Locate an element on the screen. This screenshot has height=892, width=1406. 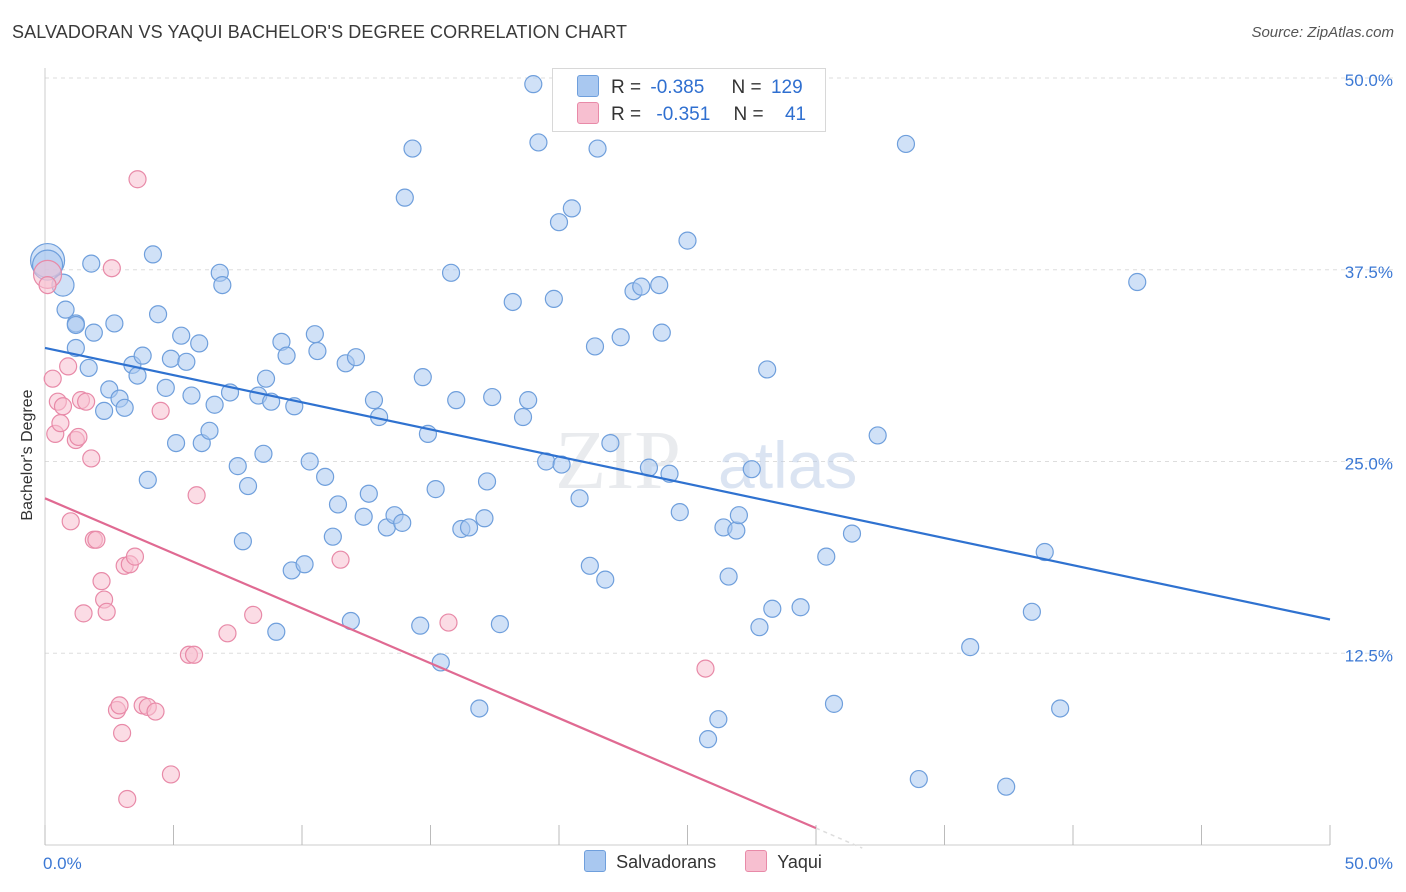
x-tick-label: 0.0% is located at coordinates (62, 863).